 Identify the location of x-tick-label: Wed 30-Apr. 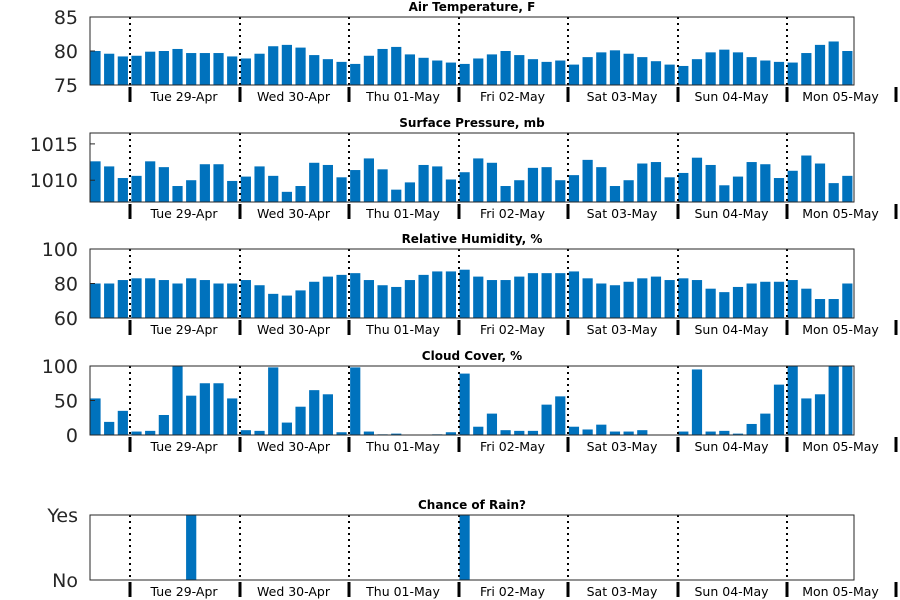
(294, 96).